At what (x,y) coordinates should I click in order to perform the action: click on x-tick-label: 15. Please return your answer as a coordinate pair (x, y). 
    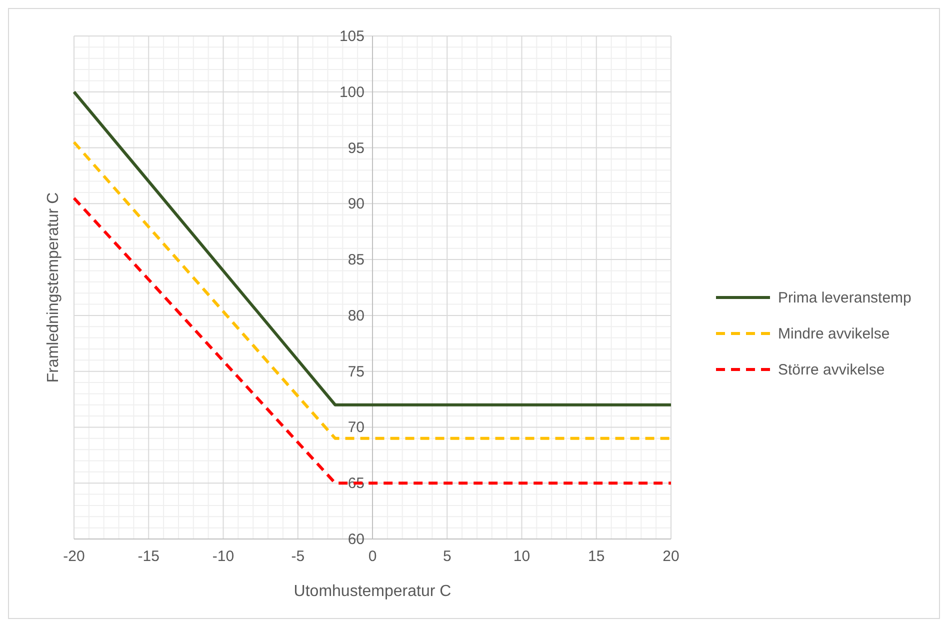
    Looking at the image, I should click on (596, 556).